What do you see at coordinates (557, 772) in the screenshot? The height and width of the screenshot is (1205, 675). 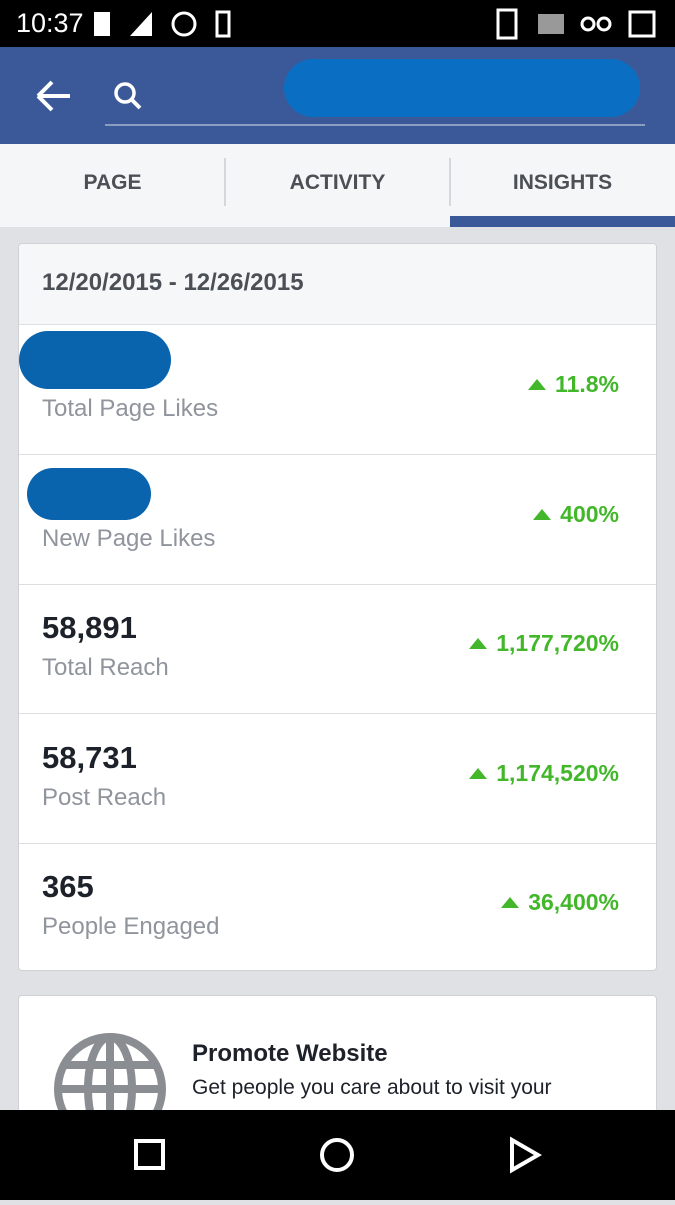 I see `change-text: 1,174,520%` at bounding box center [557, 772].